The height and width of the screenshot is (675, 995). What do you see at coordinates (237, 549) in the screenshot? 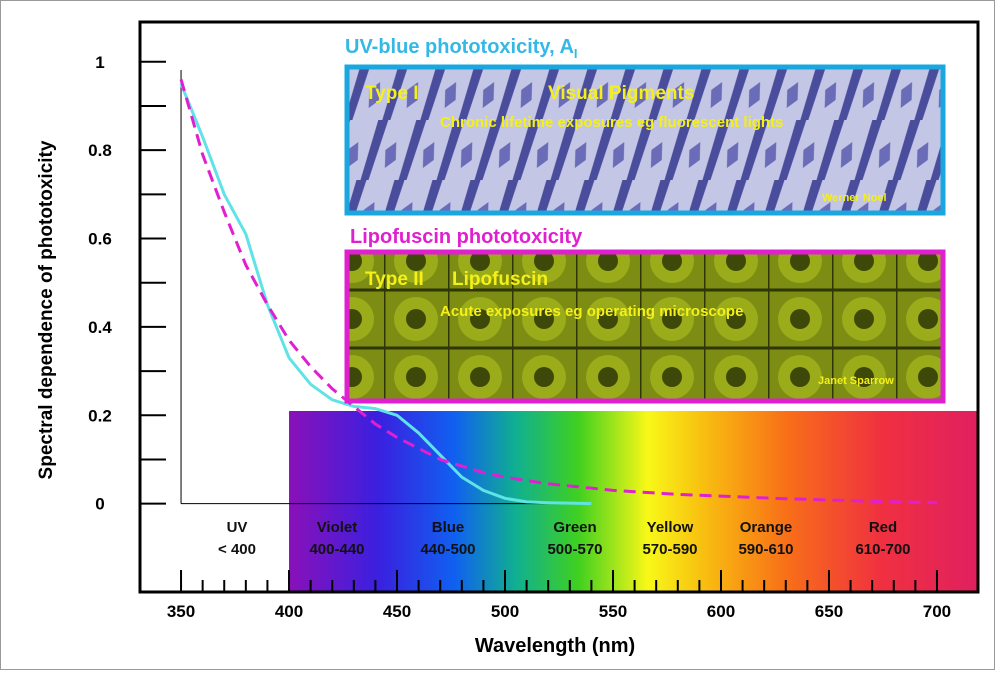
I see `band-range: < 400` at bounding box center [237, 549].